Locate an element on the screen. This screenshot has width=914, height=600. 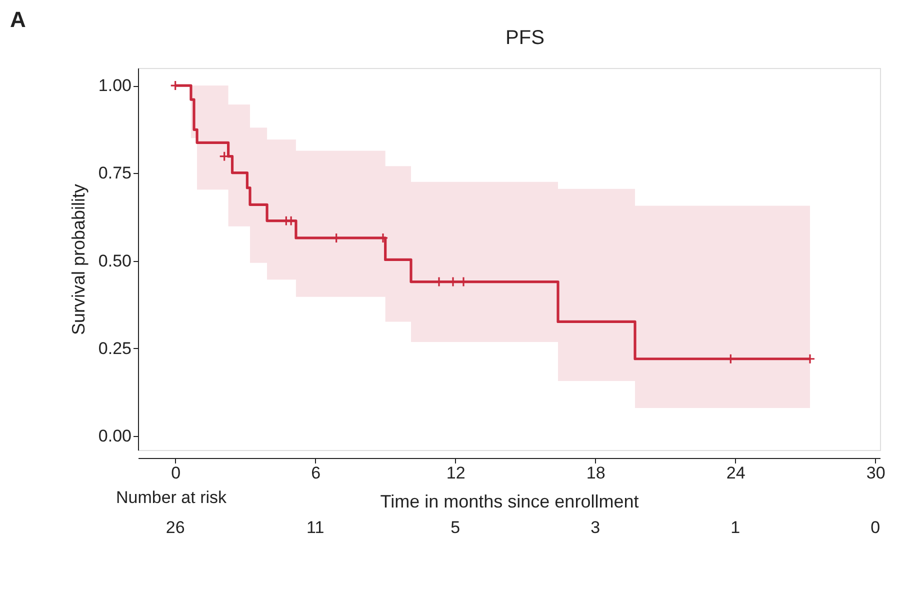
text: 26 is located at coordinates (175, 527).